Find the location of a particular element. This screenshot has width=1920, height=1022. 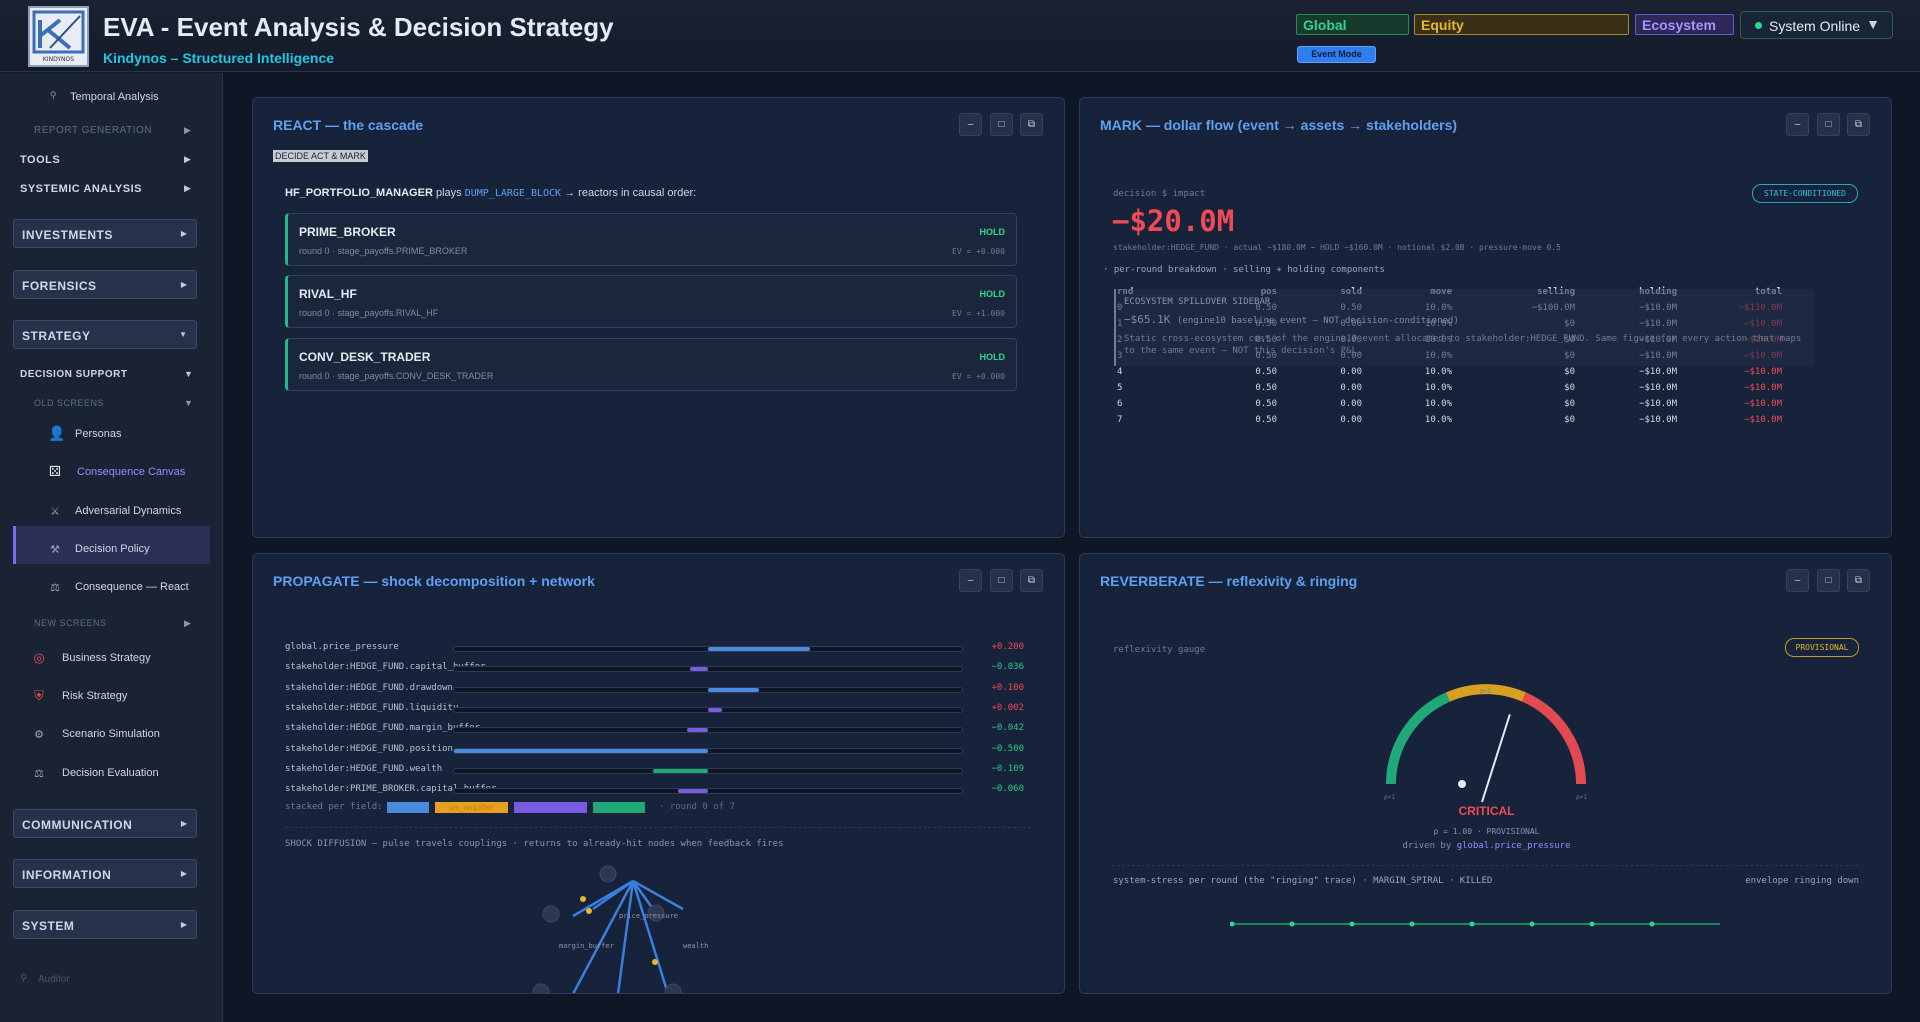

ringing-trace is located at coordinates (1475, 924).